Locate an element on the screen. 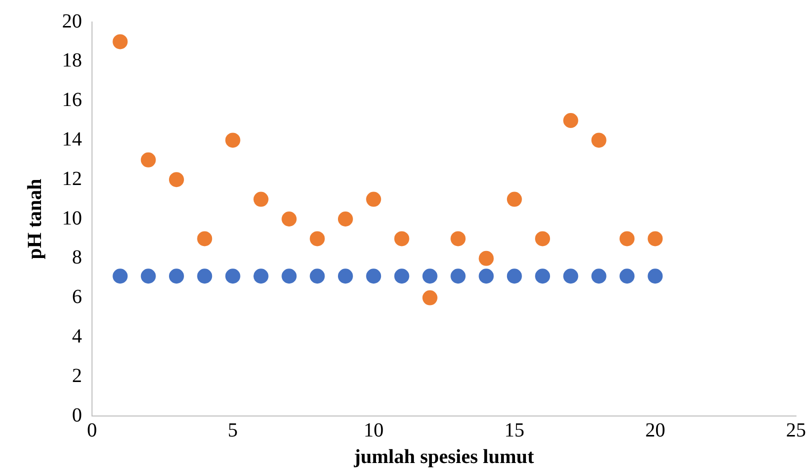  y-tick-label: 14 is located at coordinates (72, 139).